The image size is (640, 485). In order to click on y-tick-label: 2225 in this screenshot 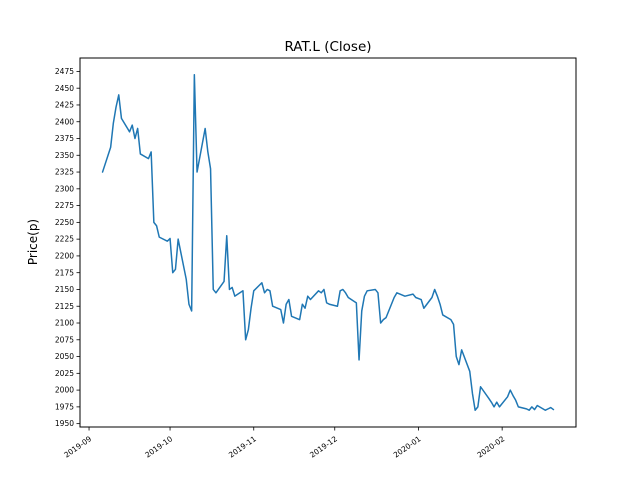, I will do `click(64, 239)`.